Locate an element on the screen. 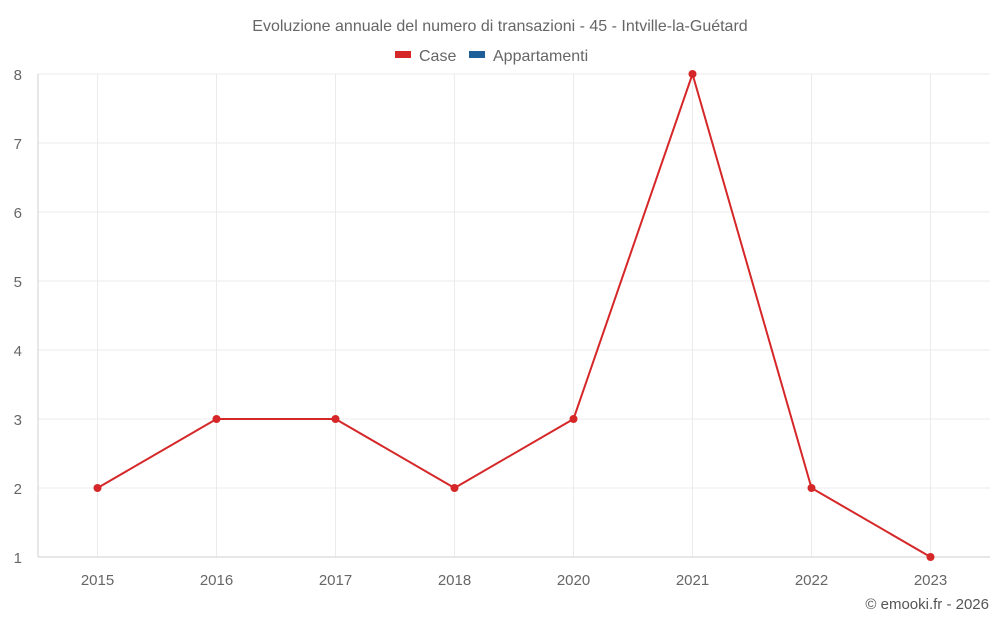 The image size is (1000, 625). legend-item-appartamenti: Appartamenti is located at coordinates (528, 56).